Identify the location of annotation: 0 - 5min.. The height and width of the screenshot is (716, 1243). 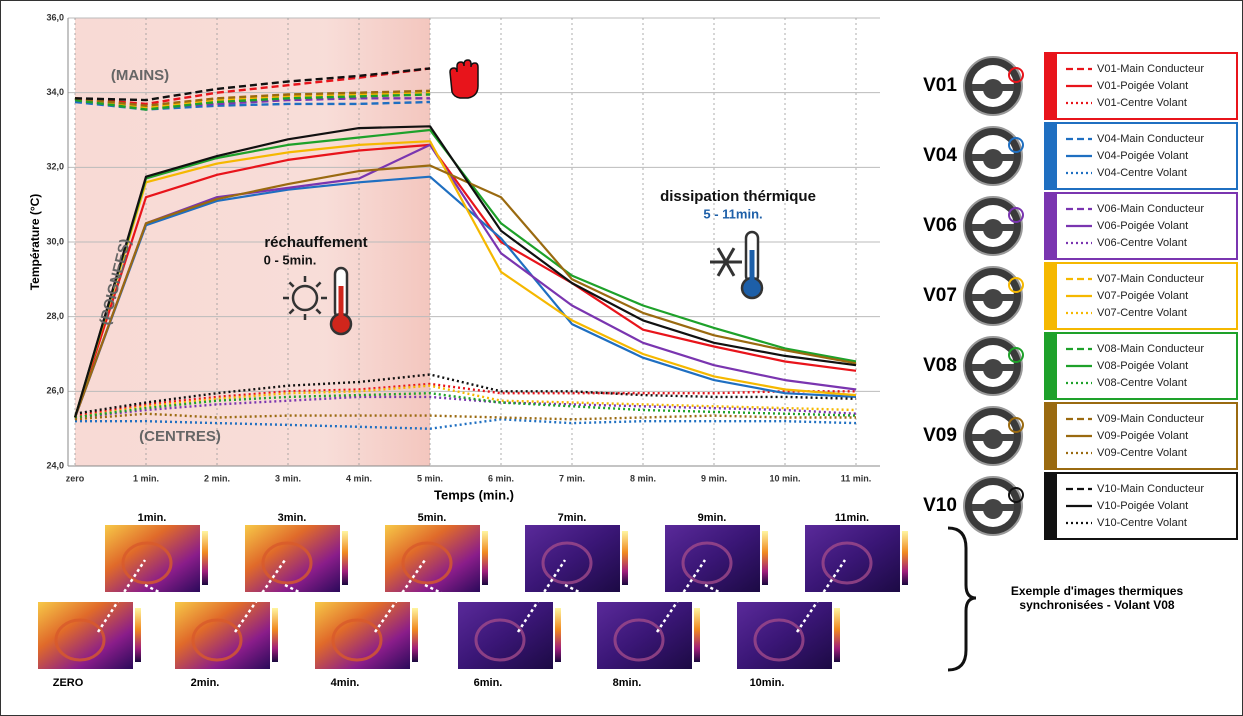
(290, 259).